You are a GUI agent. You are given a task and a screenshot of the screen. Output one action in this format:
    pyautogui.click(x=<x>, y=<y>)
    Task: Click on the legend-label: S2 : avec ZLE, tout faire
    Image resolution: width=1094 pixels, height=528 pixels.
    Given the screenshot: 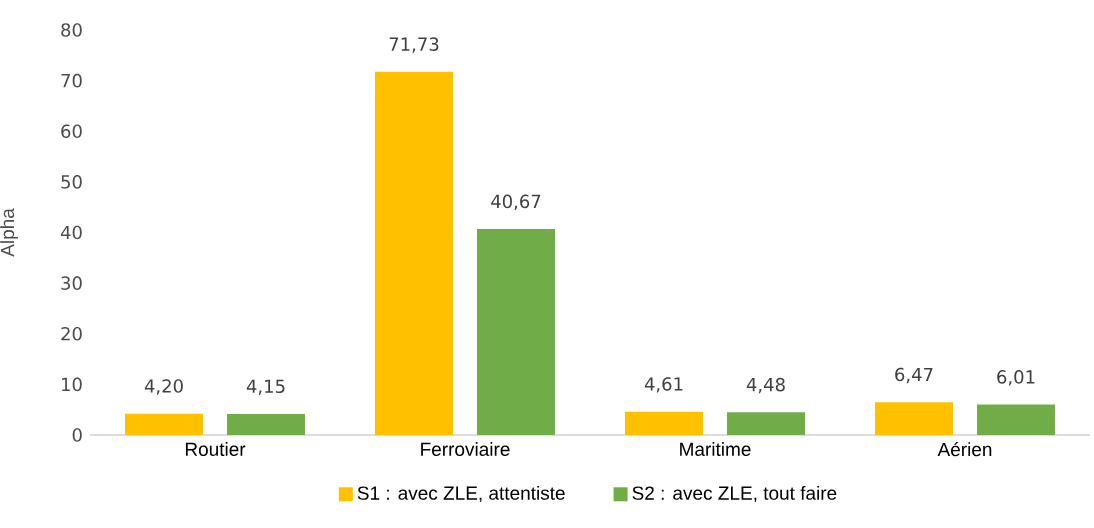 What is the action you would take?
    pyautogui.click(x=734, y=494)
    